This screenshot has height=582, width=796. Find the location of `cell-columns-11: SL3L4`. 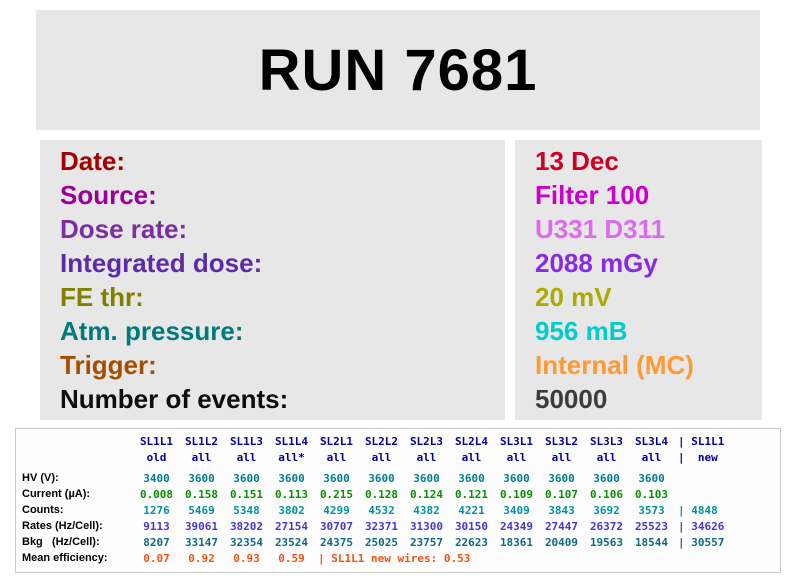

cell-columns-11: SL3L4 is located at coordinates (651, 441).